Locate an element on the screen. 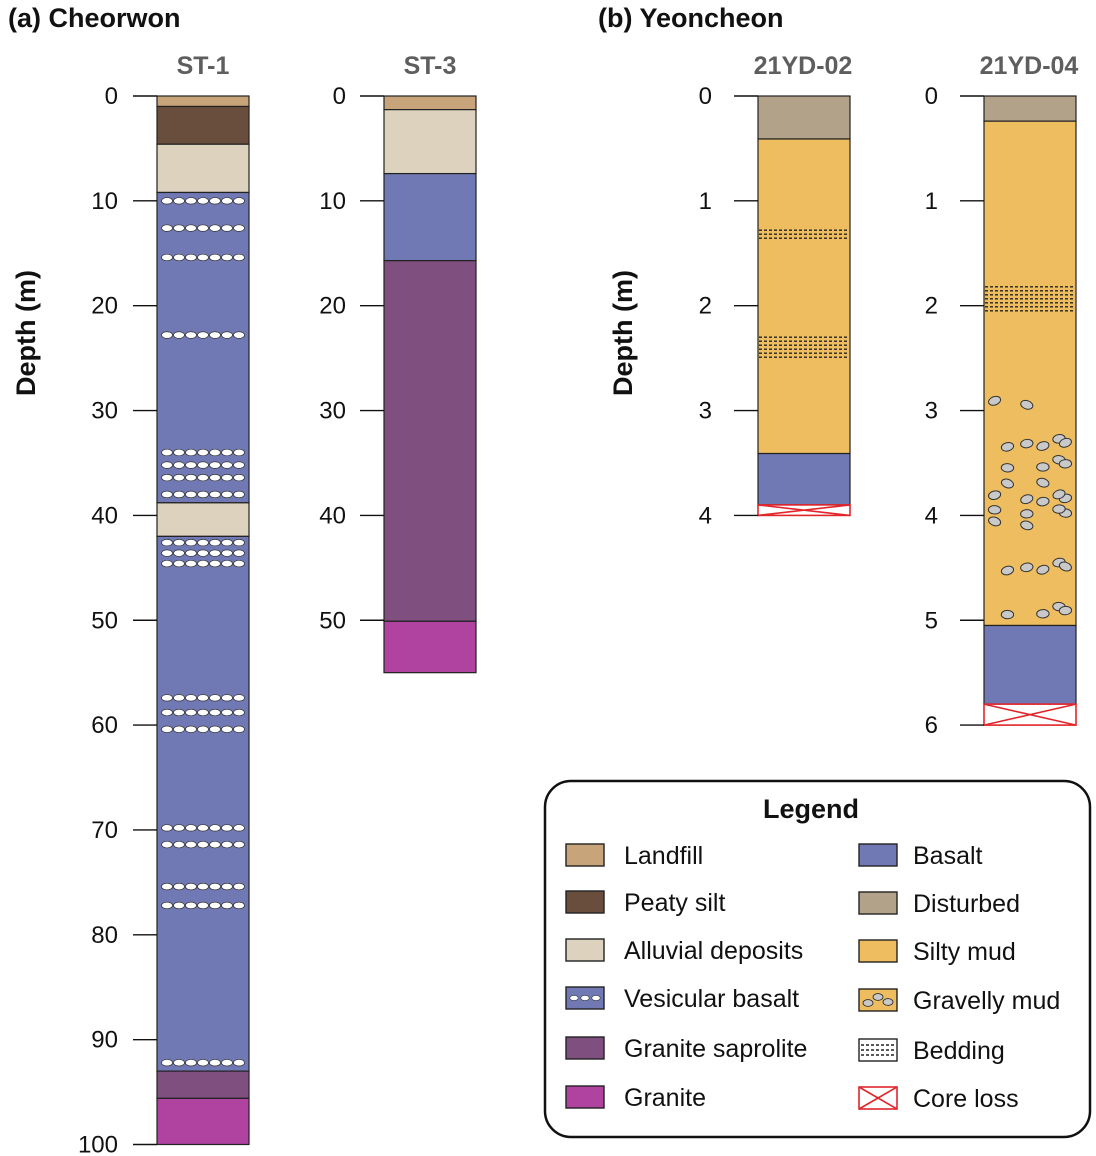  layer-granite is located at coordinates (203, 1121).